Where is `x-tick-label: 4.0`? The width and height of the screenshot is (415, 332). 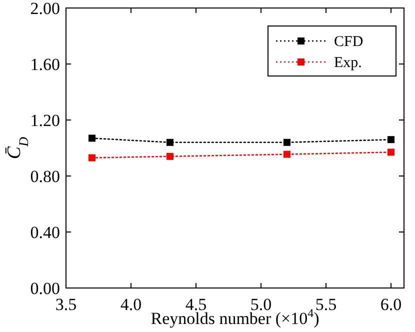
x-tick-label: 4.0 is located at coordinates (131, 304).